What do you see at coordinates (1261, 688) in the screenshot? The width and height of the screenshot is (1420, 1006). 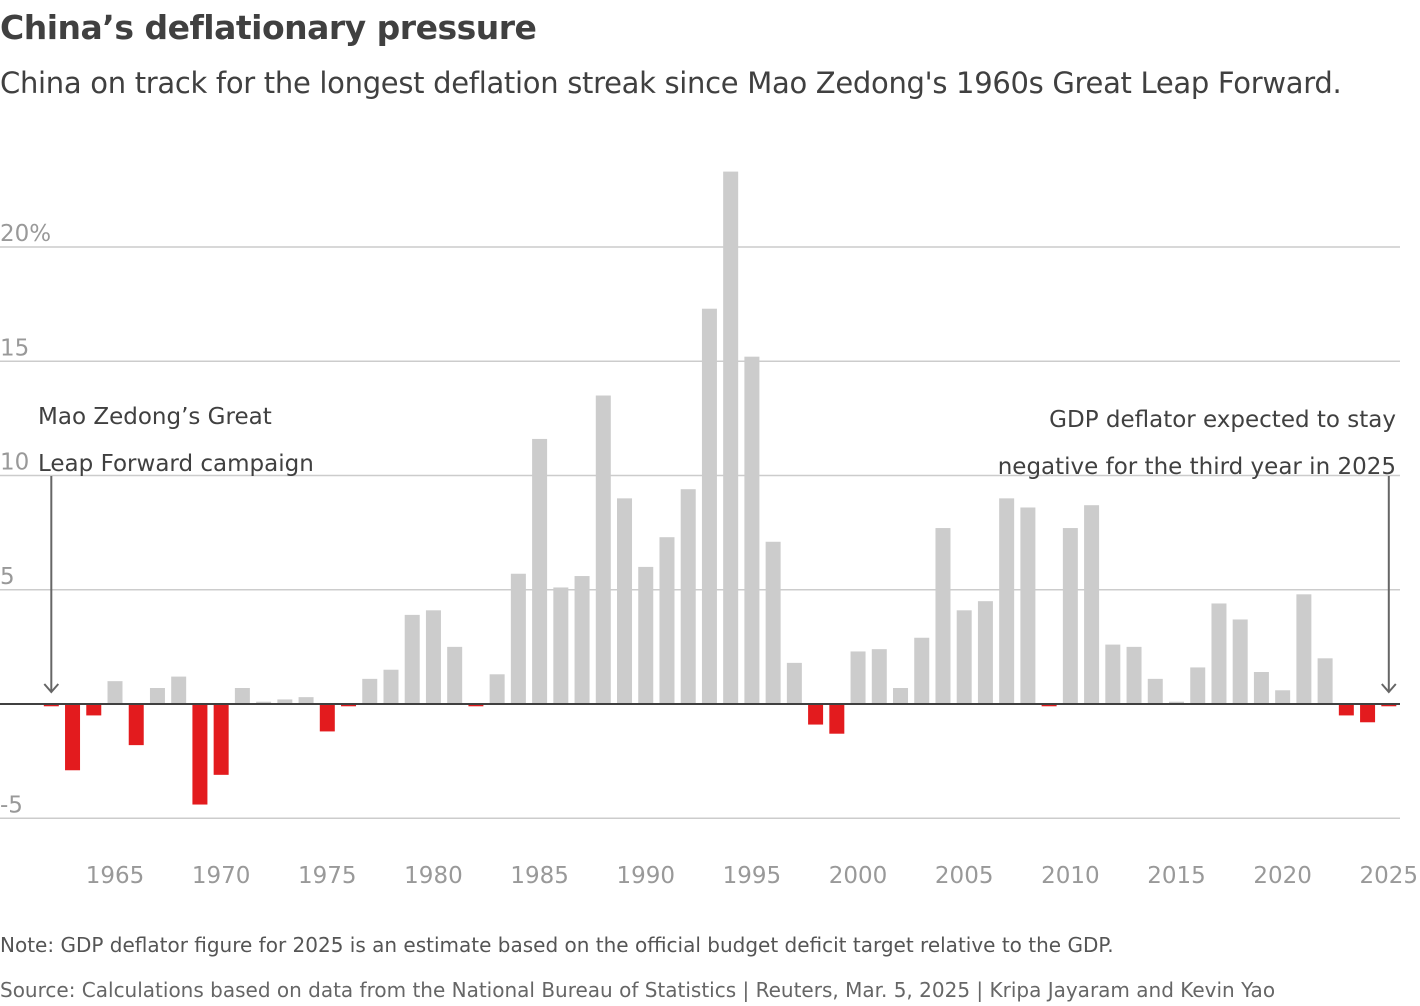 I see `bar-2019` at bounding box center [1261, 688].